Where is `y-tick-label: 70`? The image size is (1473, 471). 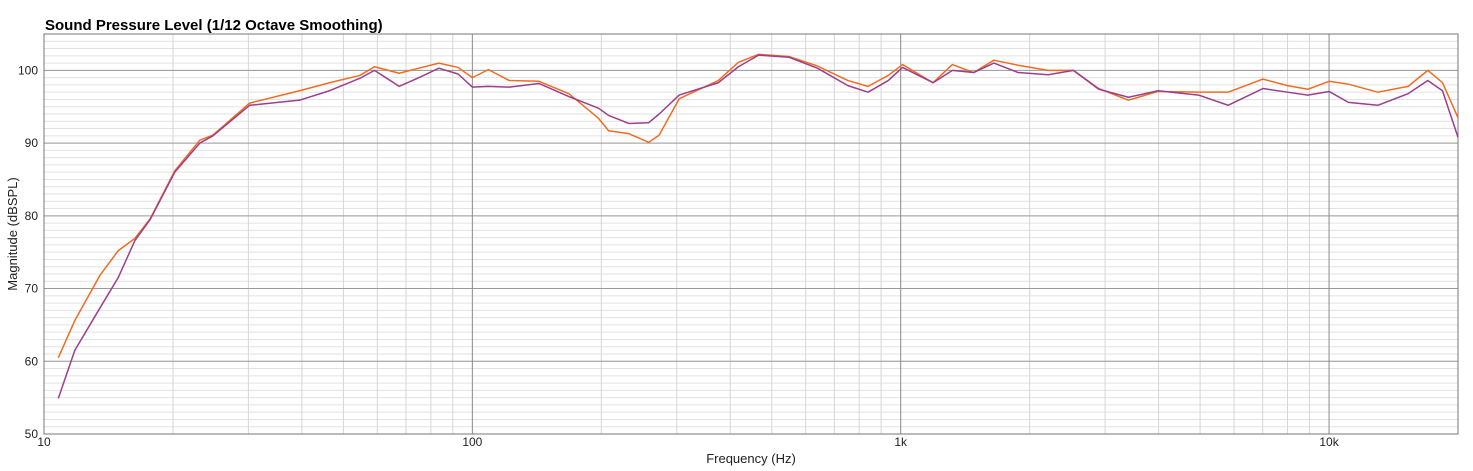
y-tick-label: 70 is located at coordinates (32, 289).